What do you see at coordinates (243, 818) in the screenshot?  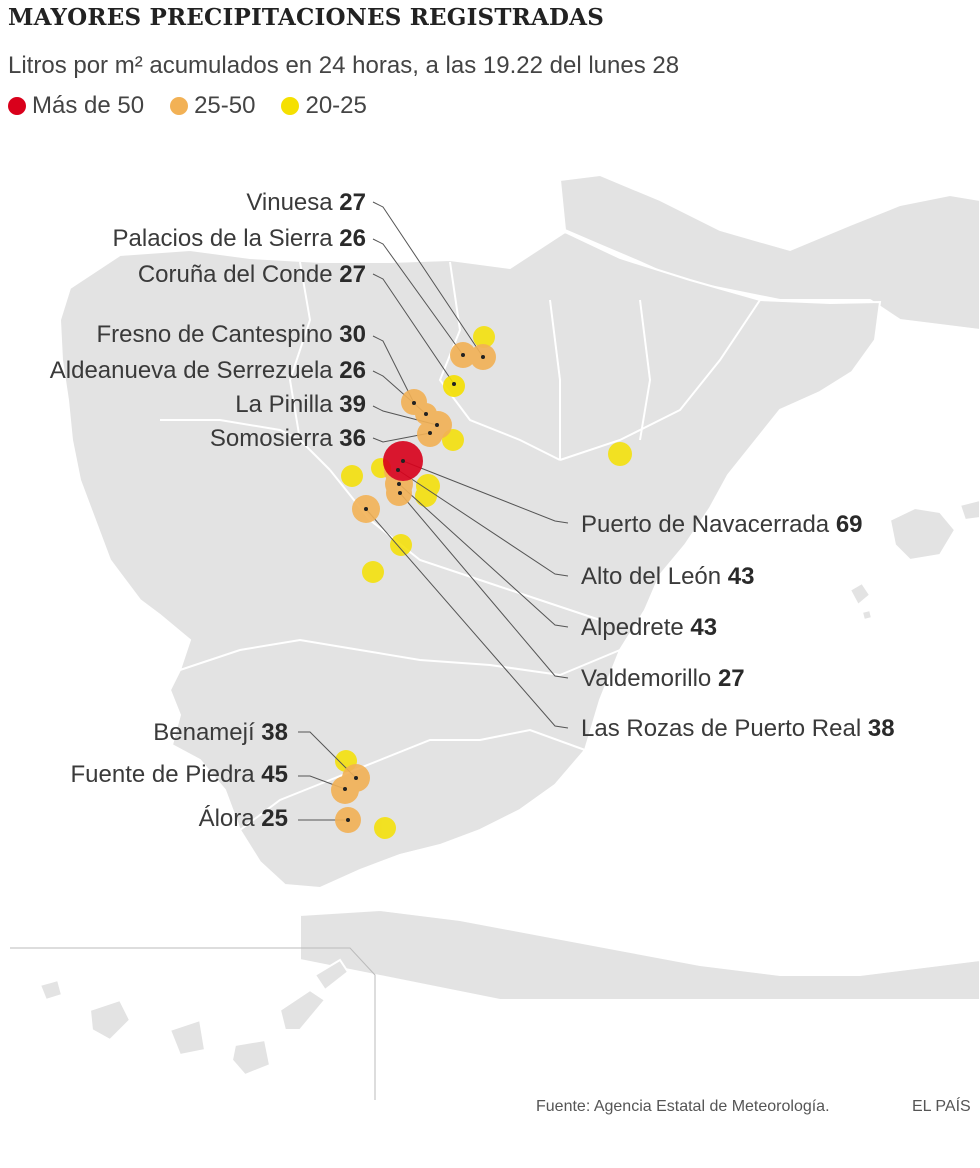 I see `label-alora: Álora 25` at bounding box center [243, 818].